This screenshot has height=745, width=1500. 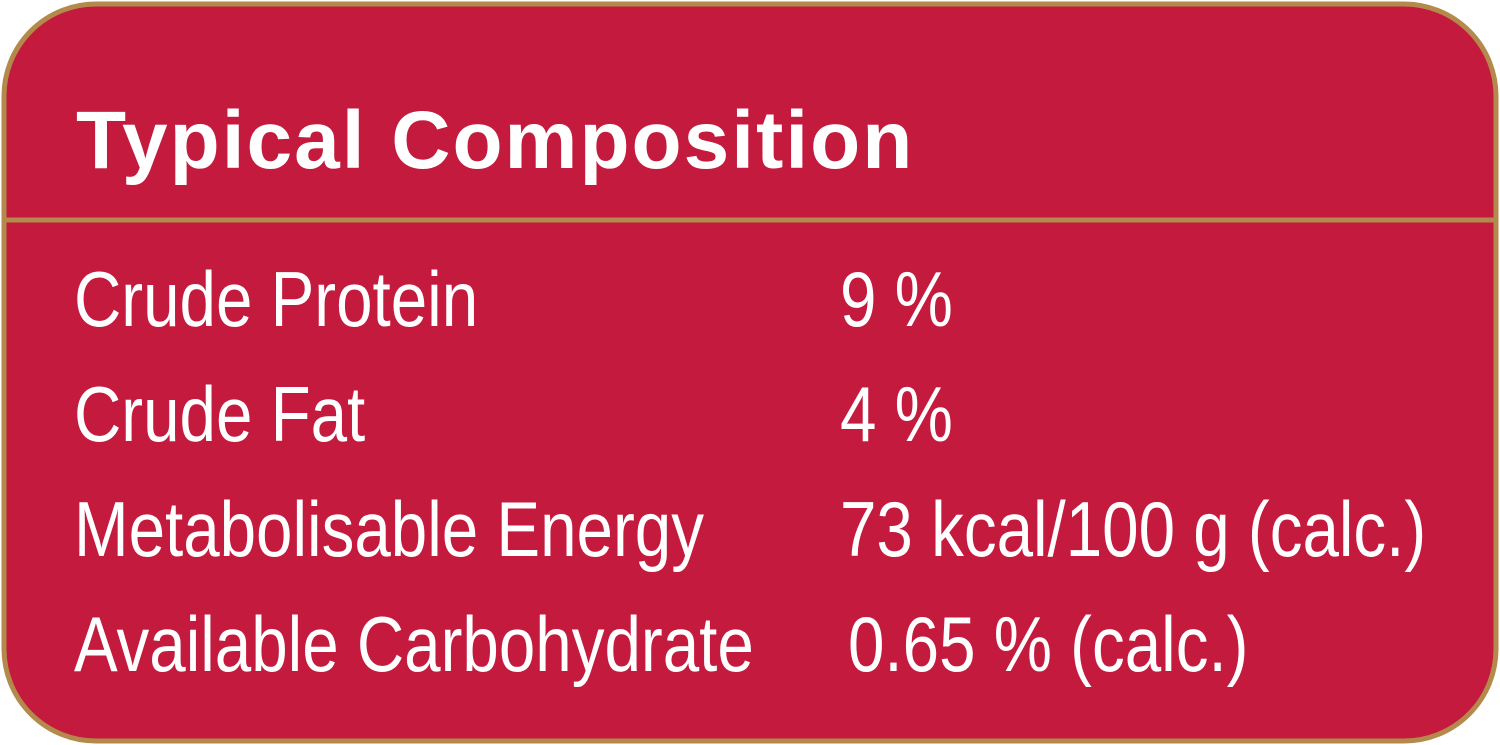 What do you see at coordinates (1048, 645) in the screenshot?
I see `row-value: 0.65 % (calc.)` at bounding box center [1048, 645].